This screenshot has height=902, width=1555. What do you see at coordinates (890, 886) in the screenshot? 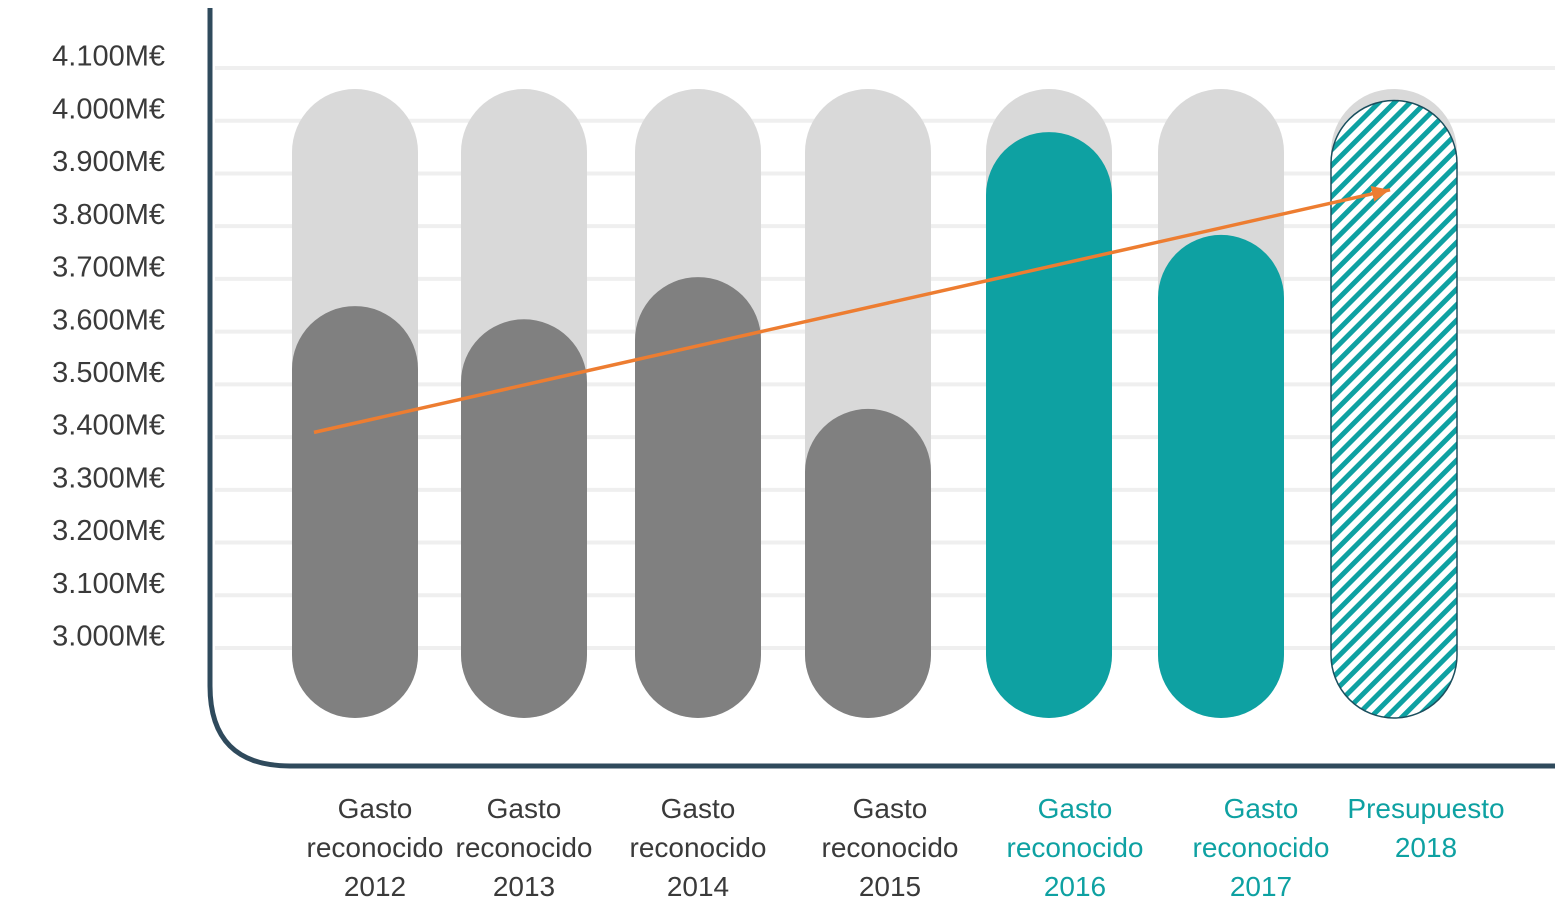
I see `x-category-label: 2015` at bounding box center [890, 886].